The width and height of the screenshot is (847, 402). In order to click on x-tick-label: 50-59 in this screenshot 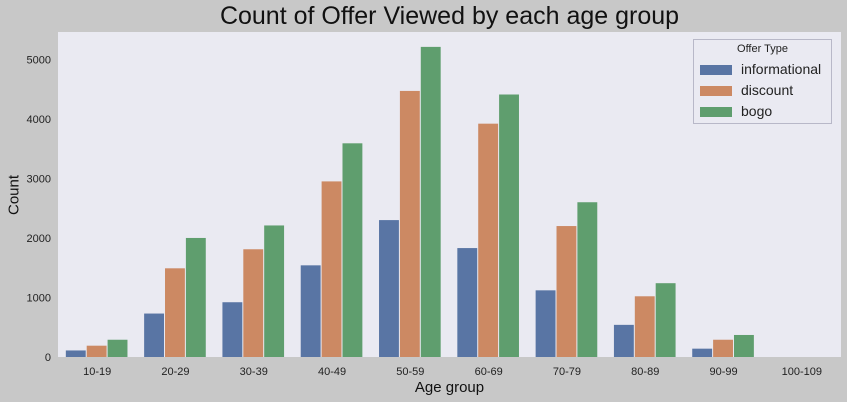, I will do `click(410, 372)`.